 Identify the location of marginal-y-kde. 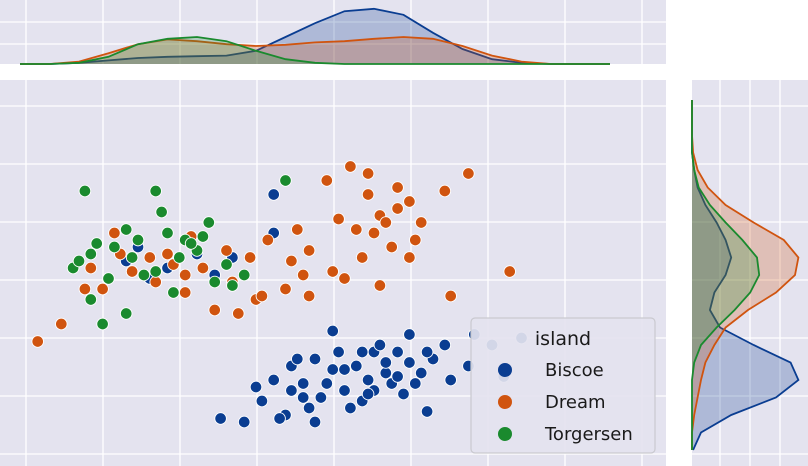
(745, 275).